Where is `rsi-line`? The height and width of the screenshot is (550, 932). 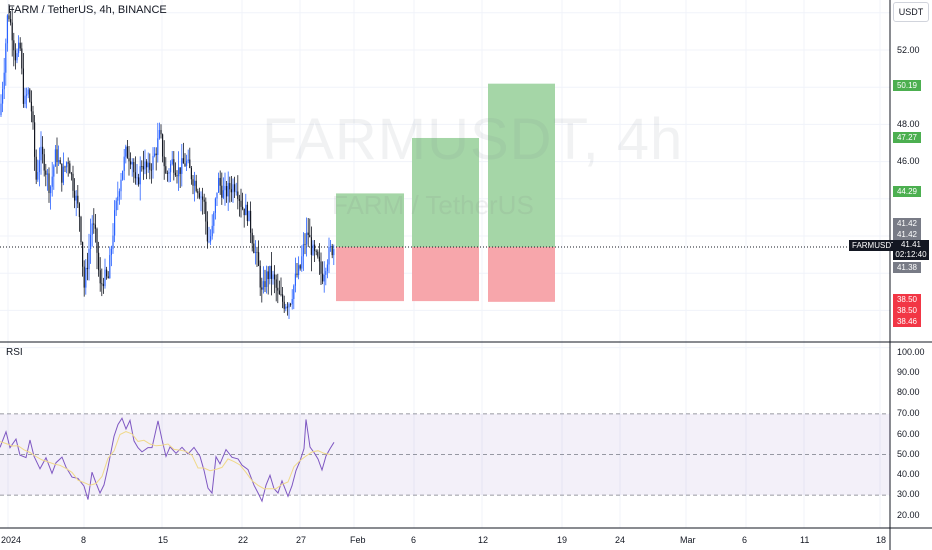
rsi-line is located at coordinates (167, 460).